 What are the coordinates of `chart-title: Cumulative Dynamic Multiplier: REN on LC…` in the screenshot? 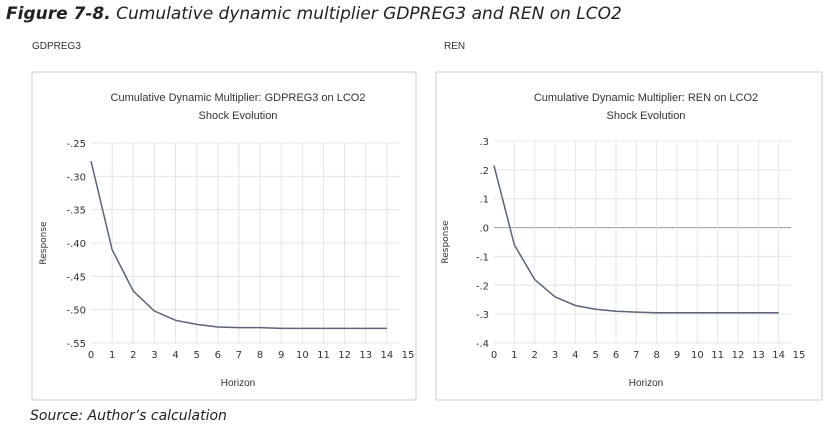 It's located at (646, 98).